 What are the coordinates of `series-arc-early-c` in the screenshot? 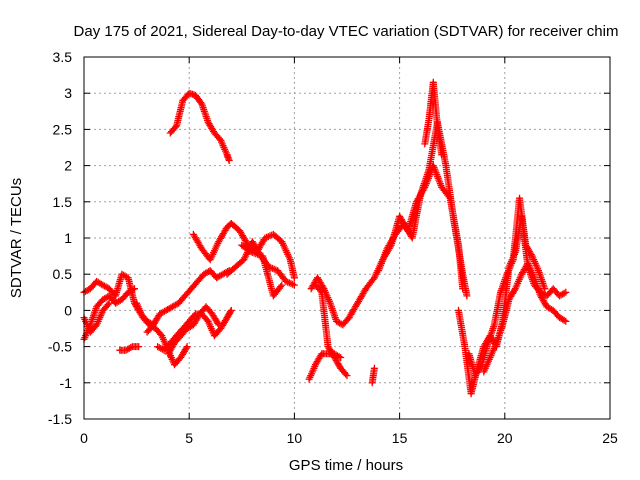 It's located at (96, 317).